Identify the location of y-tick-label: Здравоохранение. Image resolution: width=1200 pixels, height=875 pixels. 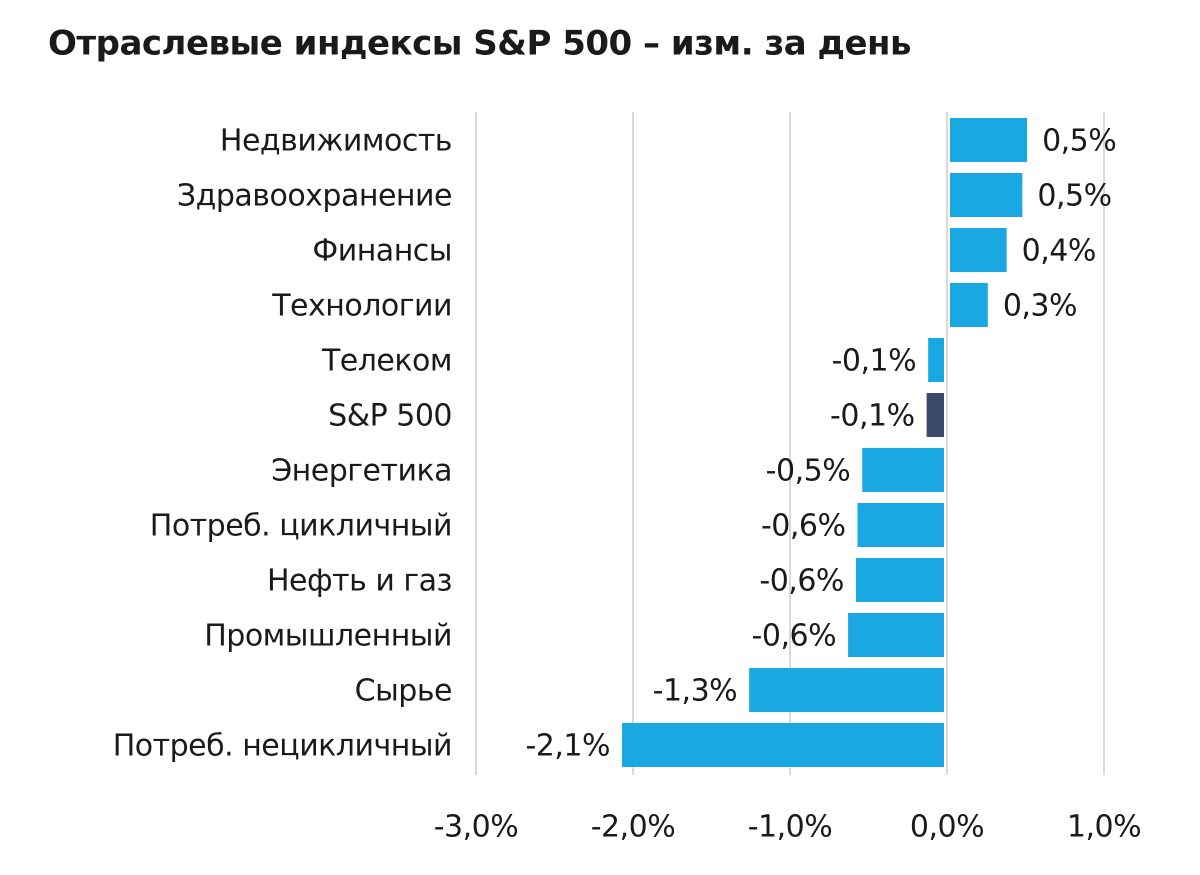
(314, 196).